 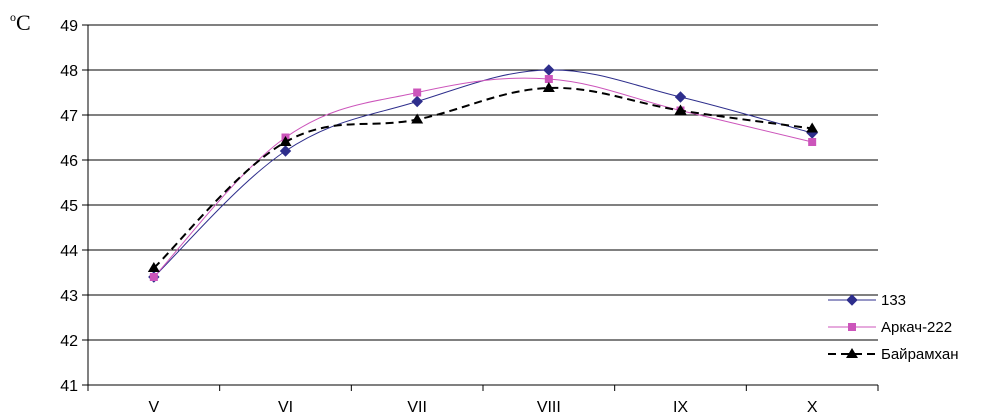 I want to click on x-tick-label: VIII, so click(x=549, y=407).